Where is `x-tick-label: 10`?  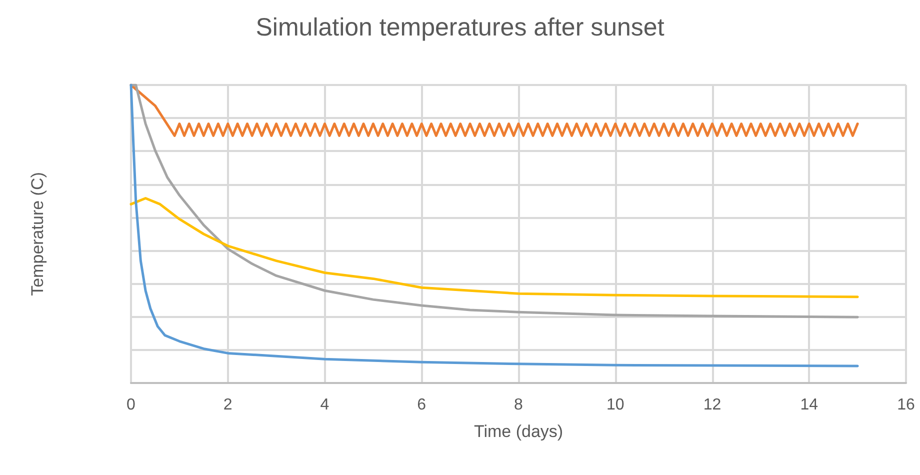 x-tick-label: 10 is located at coordinates (615, 405).